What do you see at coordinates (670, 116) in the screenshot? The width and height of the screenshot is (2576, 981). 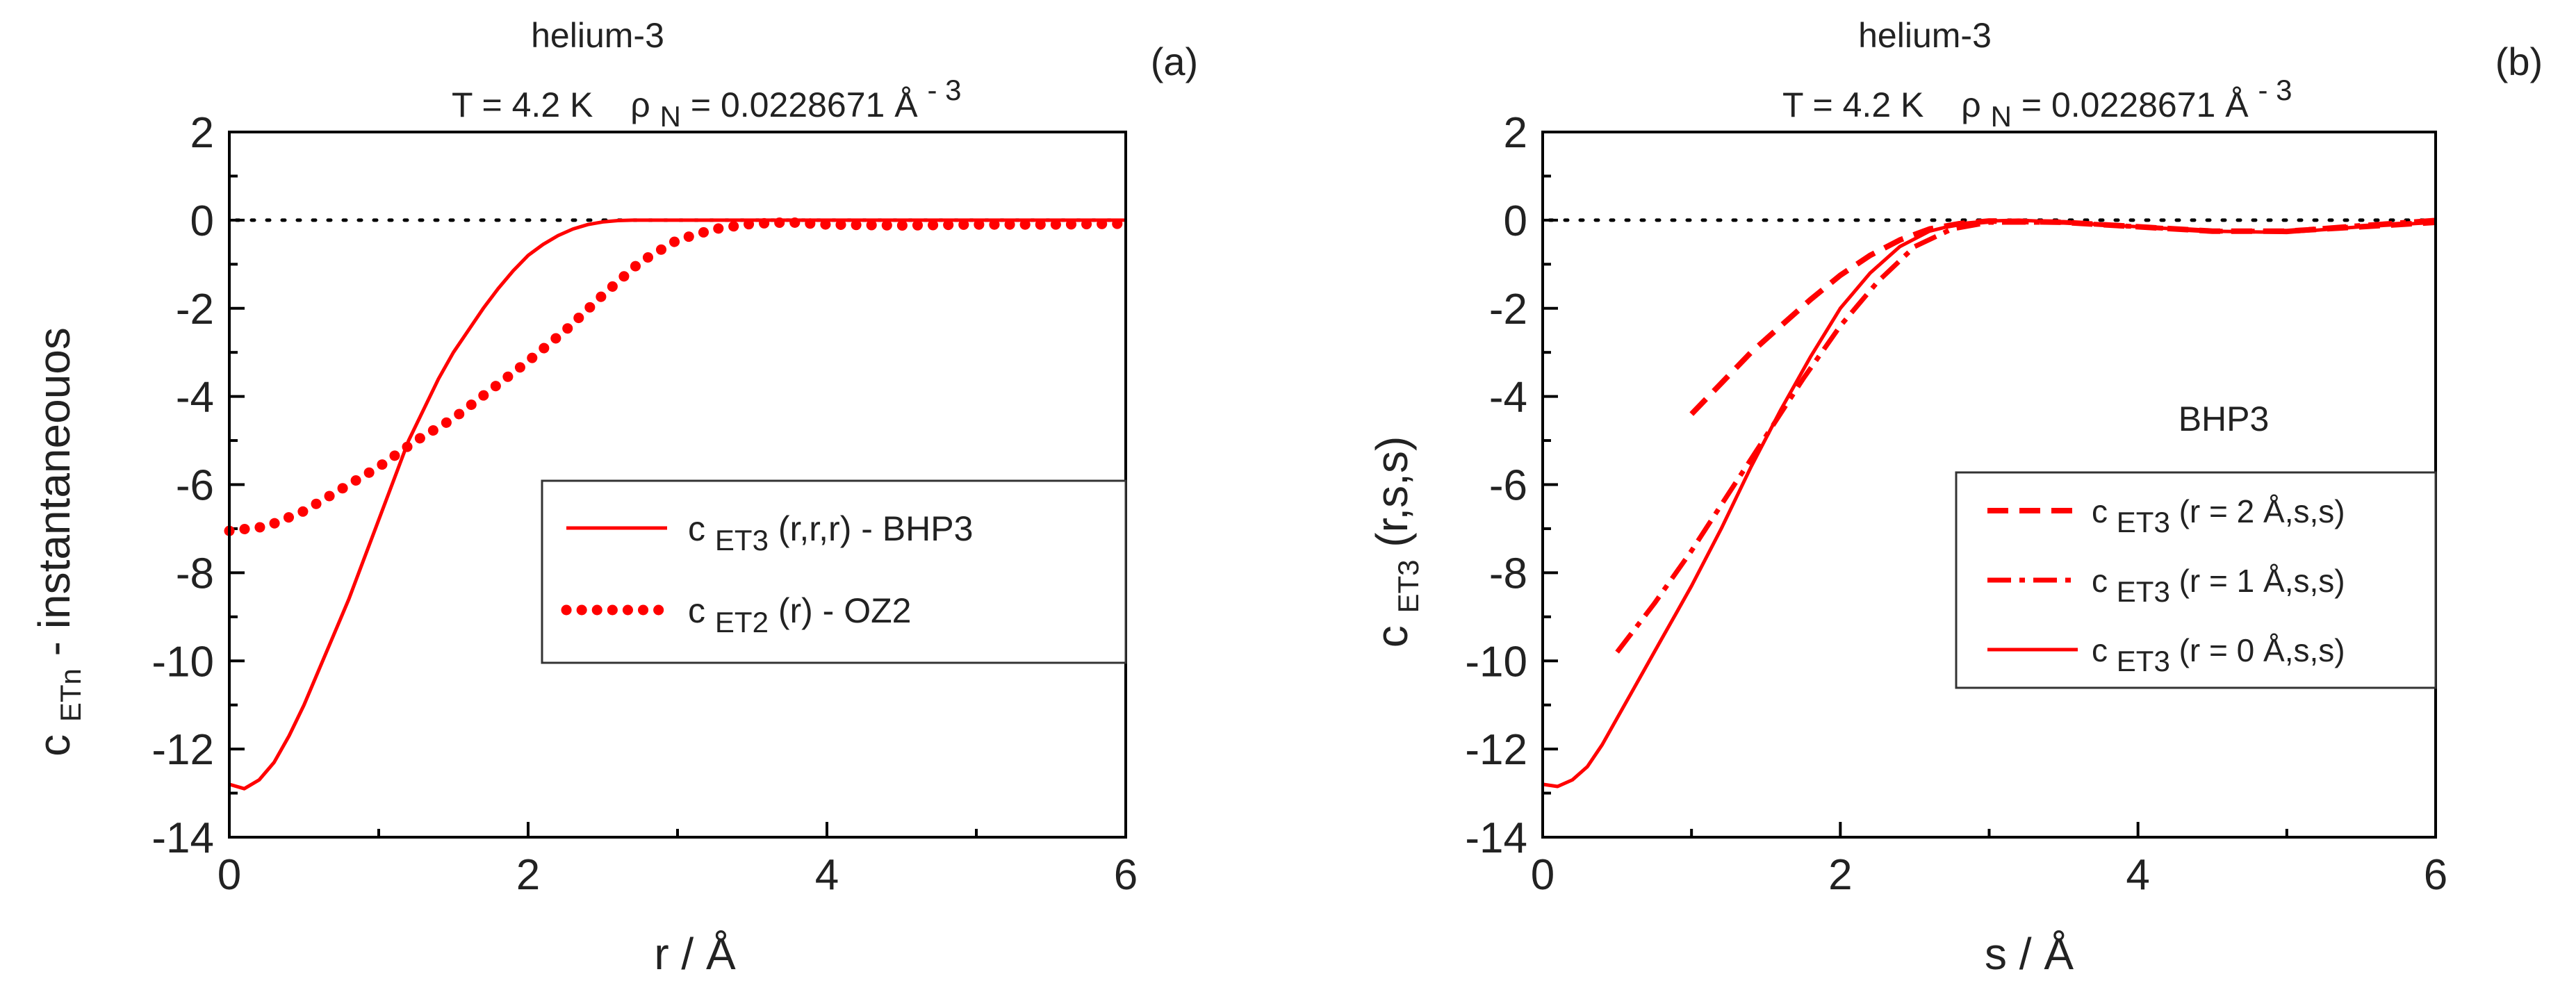 I see `panel-a-subtitle-rho-sub: N` at bounding box center [670, 116].